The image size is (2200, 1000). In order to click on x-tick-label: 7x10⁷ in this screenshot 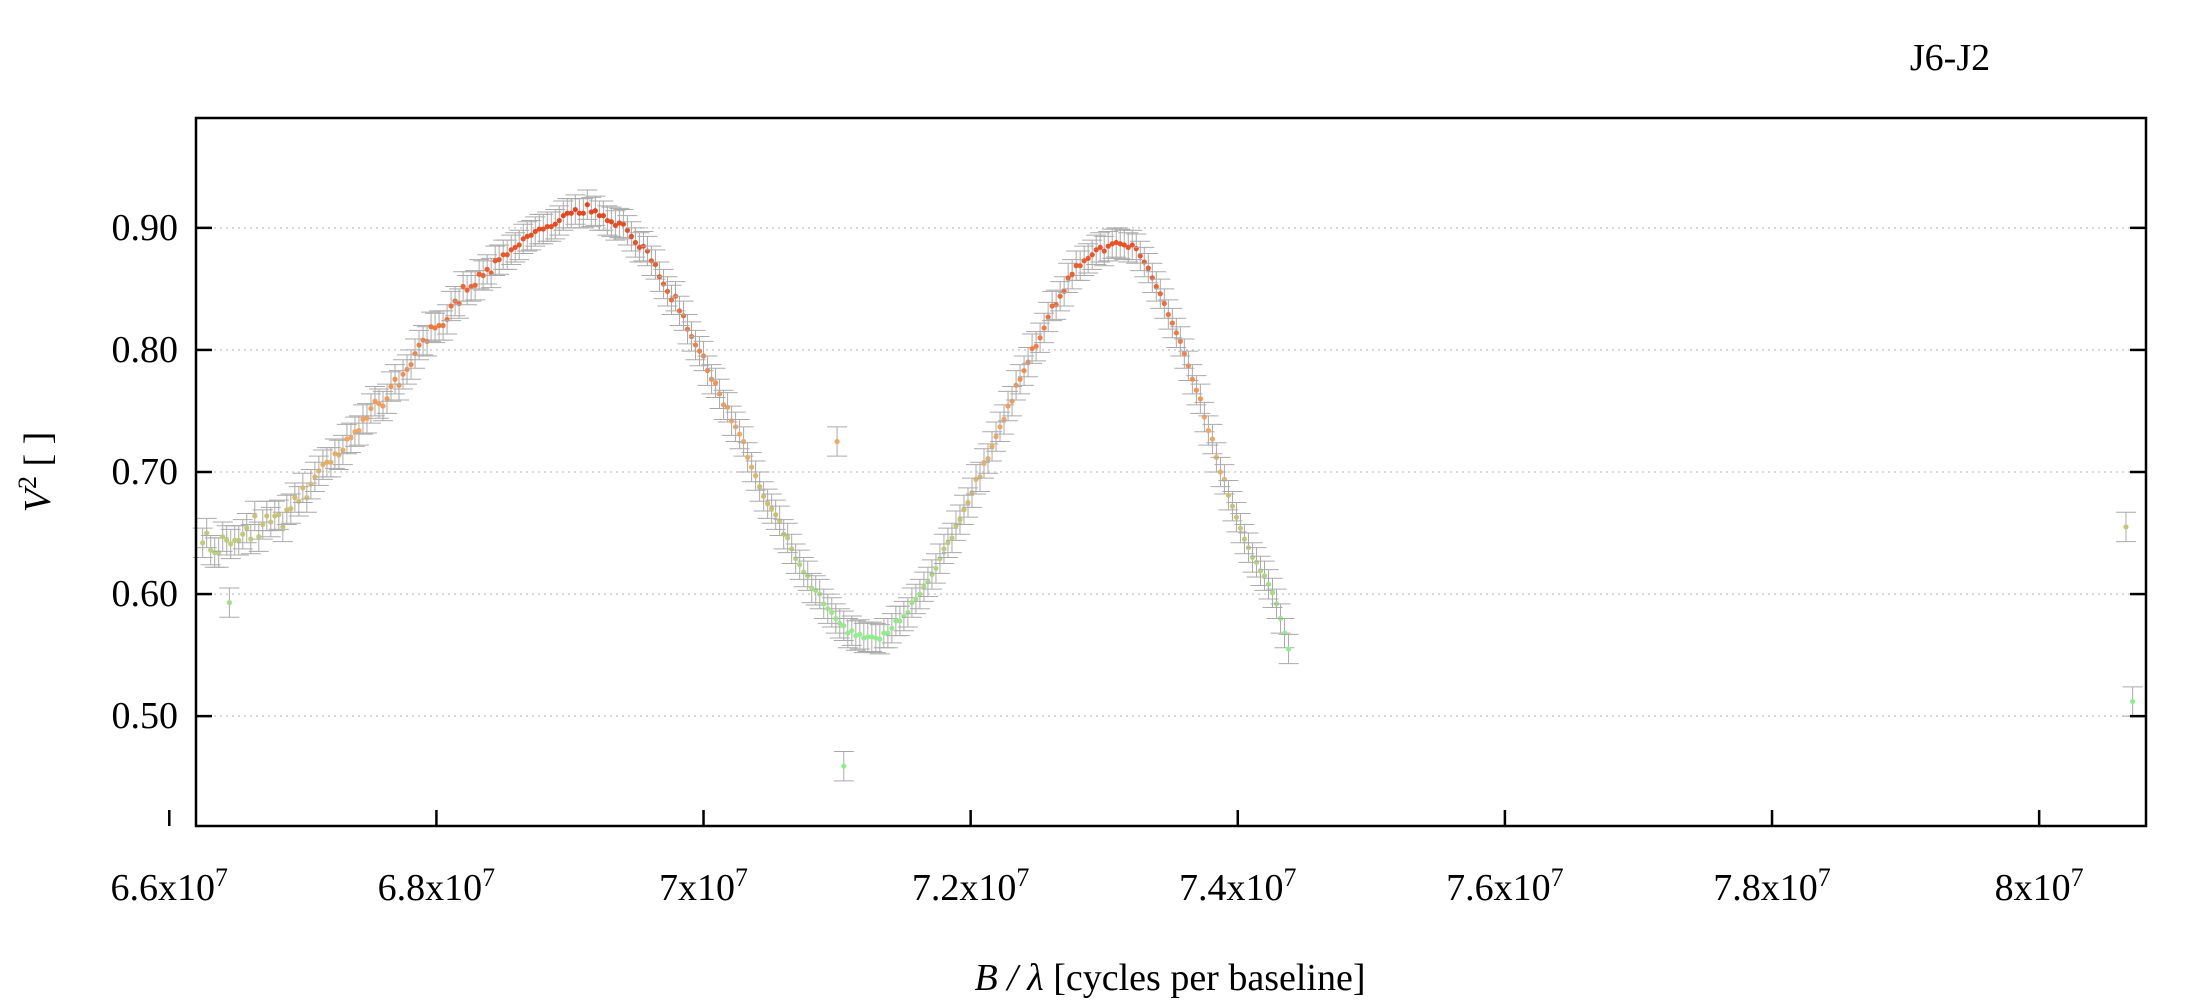, I will do `click(703, 886)`.